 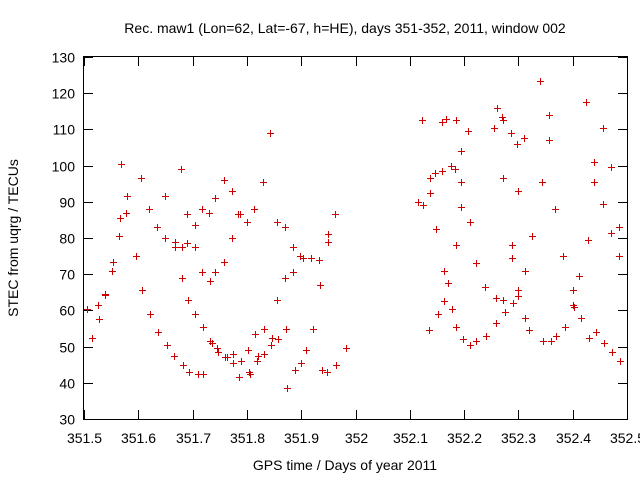 I want to click on x-tick-label: 352.3, so click(x=518, y=438).